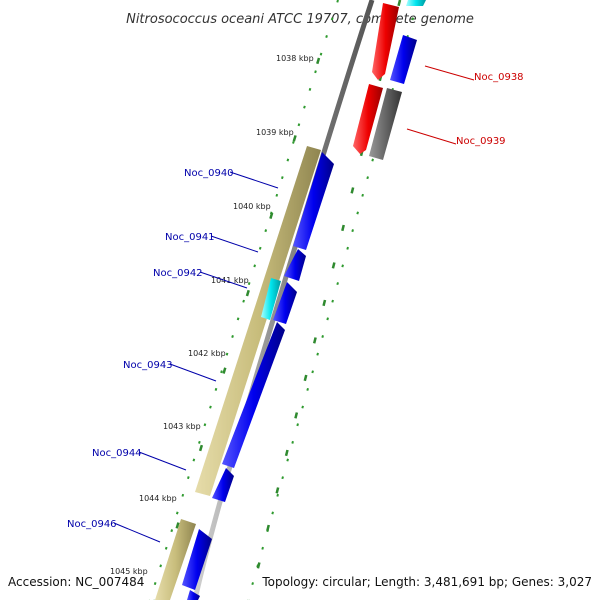  Describe the element at coordinates (285, 303) in the screenshot. I see `cds-noc0942-blue` at that location.